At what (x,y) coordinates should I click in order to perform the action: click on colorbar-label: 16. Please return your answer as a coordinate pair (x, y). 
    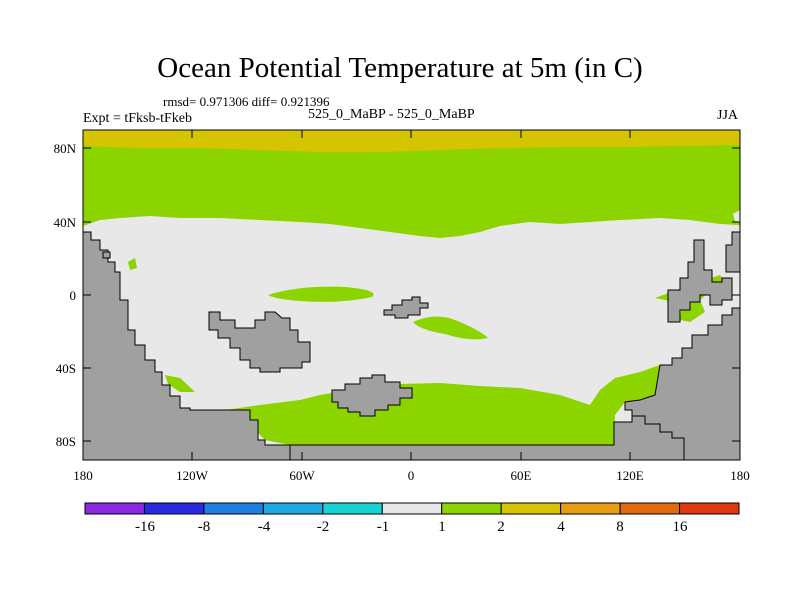
    Looking at the image, I should click on (681, 527).